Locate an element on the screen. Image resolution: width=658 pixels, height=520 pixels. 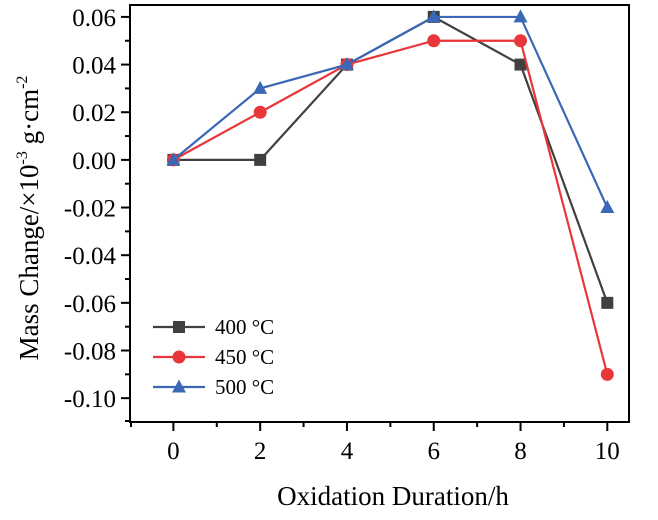
legend-label: 400 °C is located at coordinates (244, 327).